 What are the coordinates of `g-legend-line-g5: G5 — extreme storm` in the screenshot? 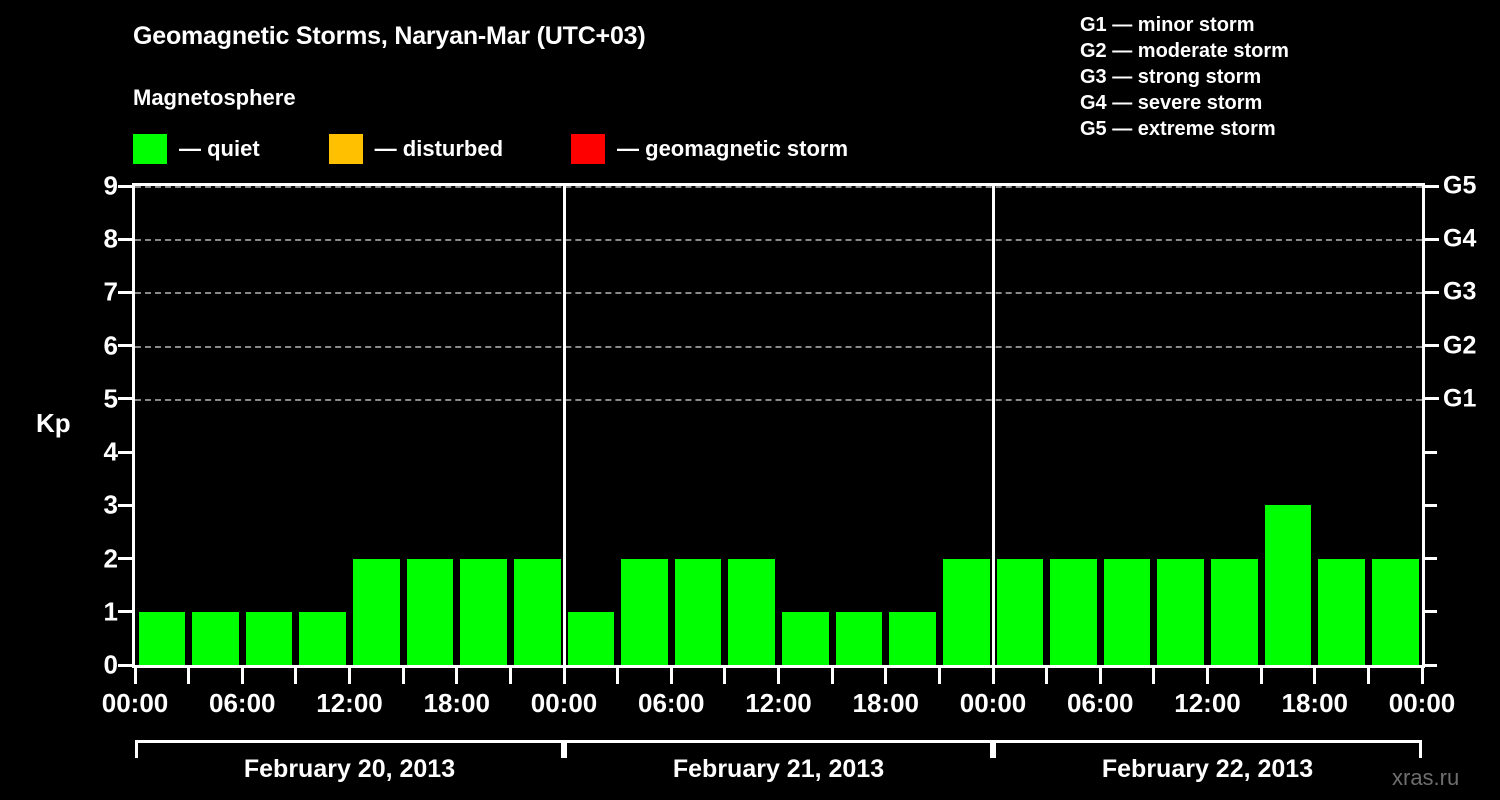 It's located at (1178, 129).